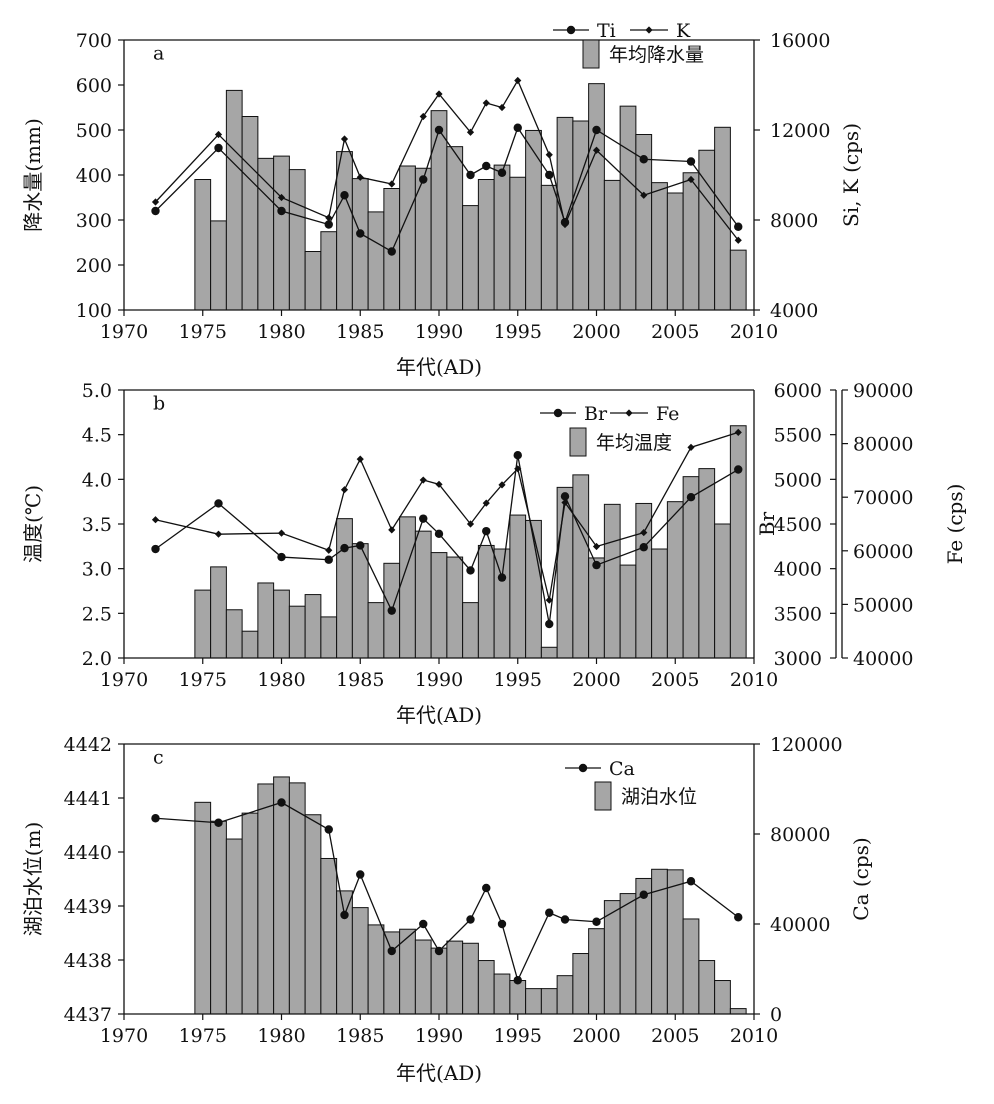  I want to click on right-tick-label: 40000, so click(800, 925).